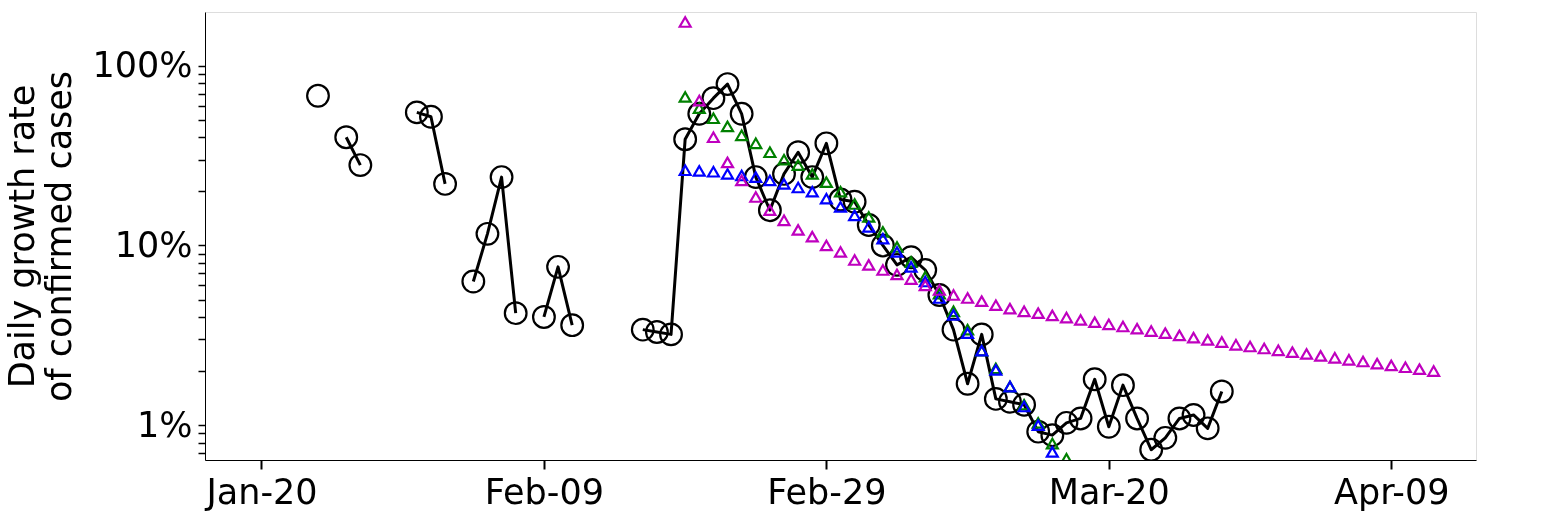 The width and height of the screenshot is (1557, 524). I want to click on x-tick-label: Feb-29, so click(827, 491).